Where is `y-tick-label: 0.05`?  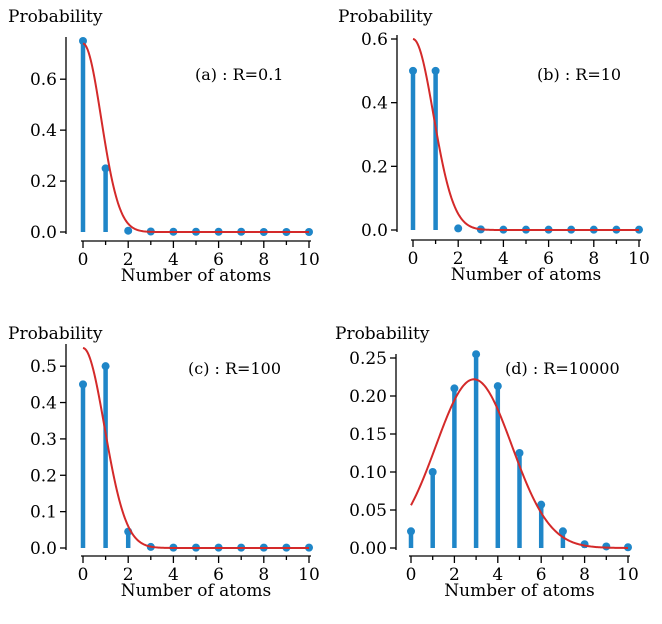 y-tick-label: 0.05 is located at coordinates (368, 511).